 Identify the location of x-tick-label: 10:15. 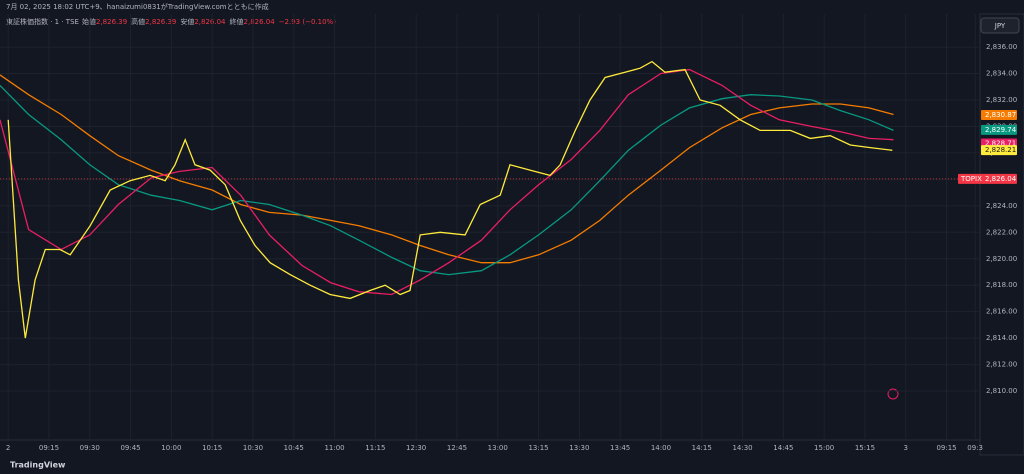
(212, 448).